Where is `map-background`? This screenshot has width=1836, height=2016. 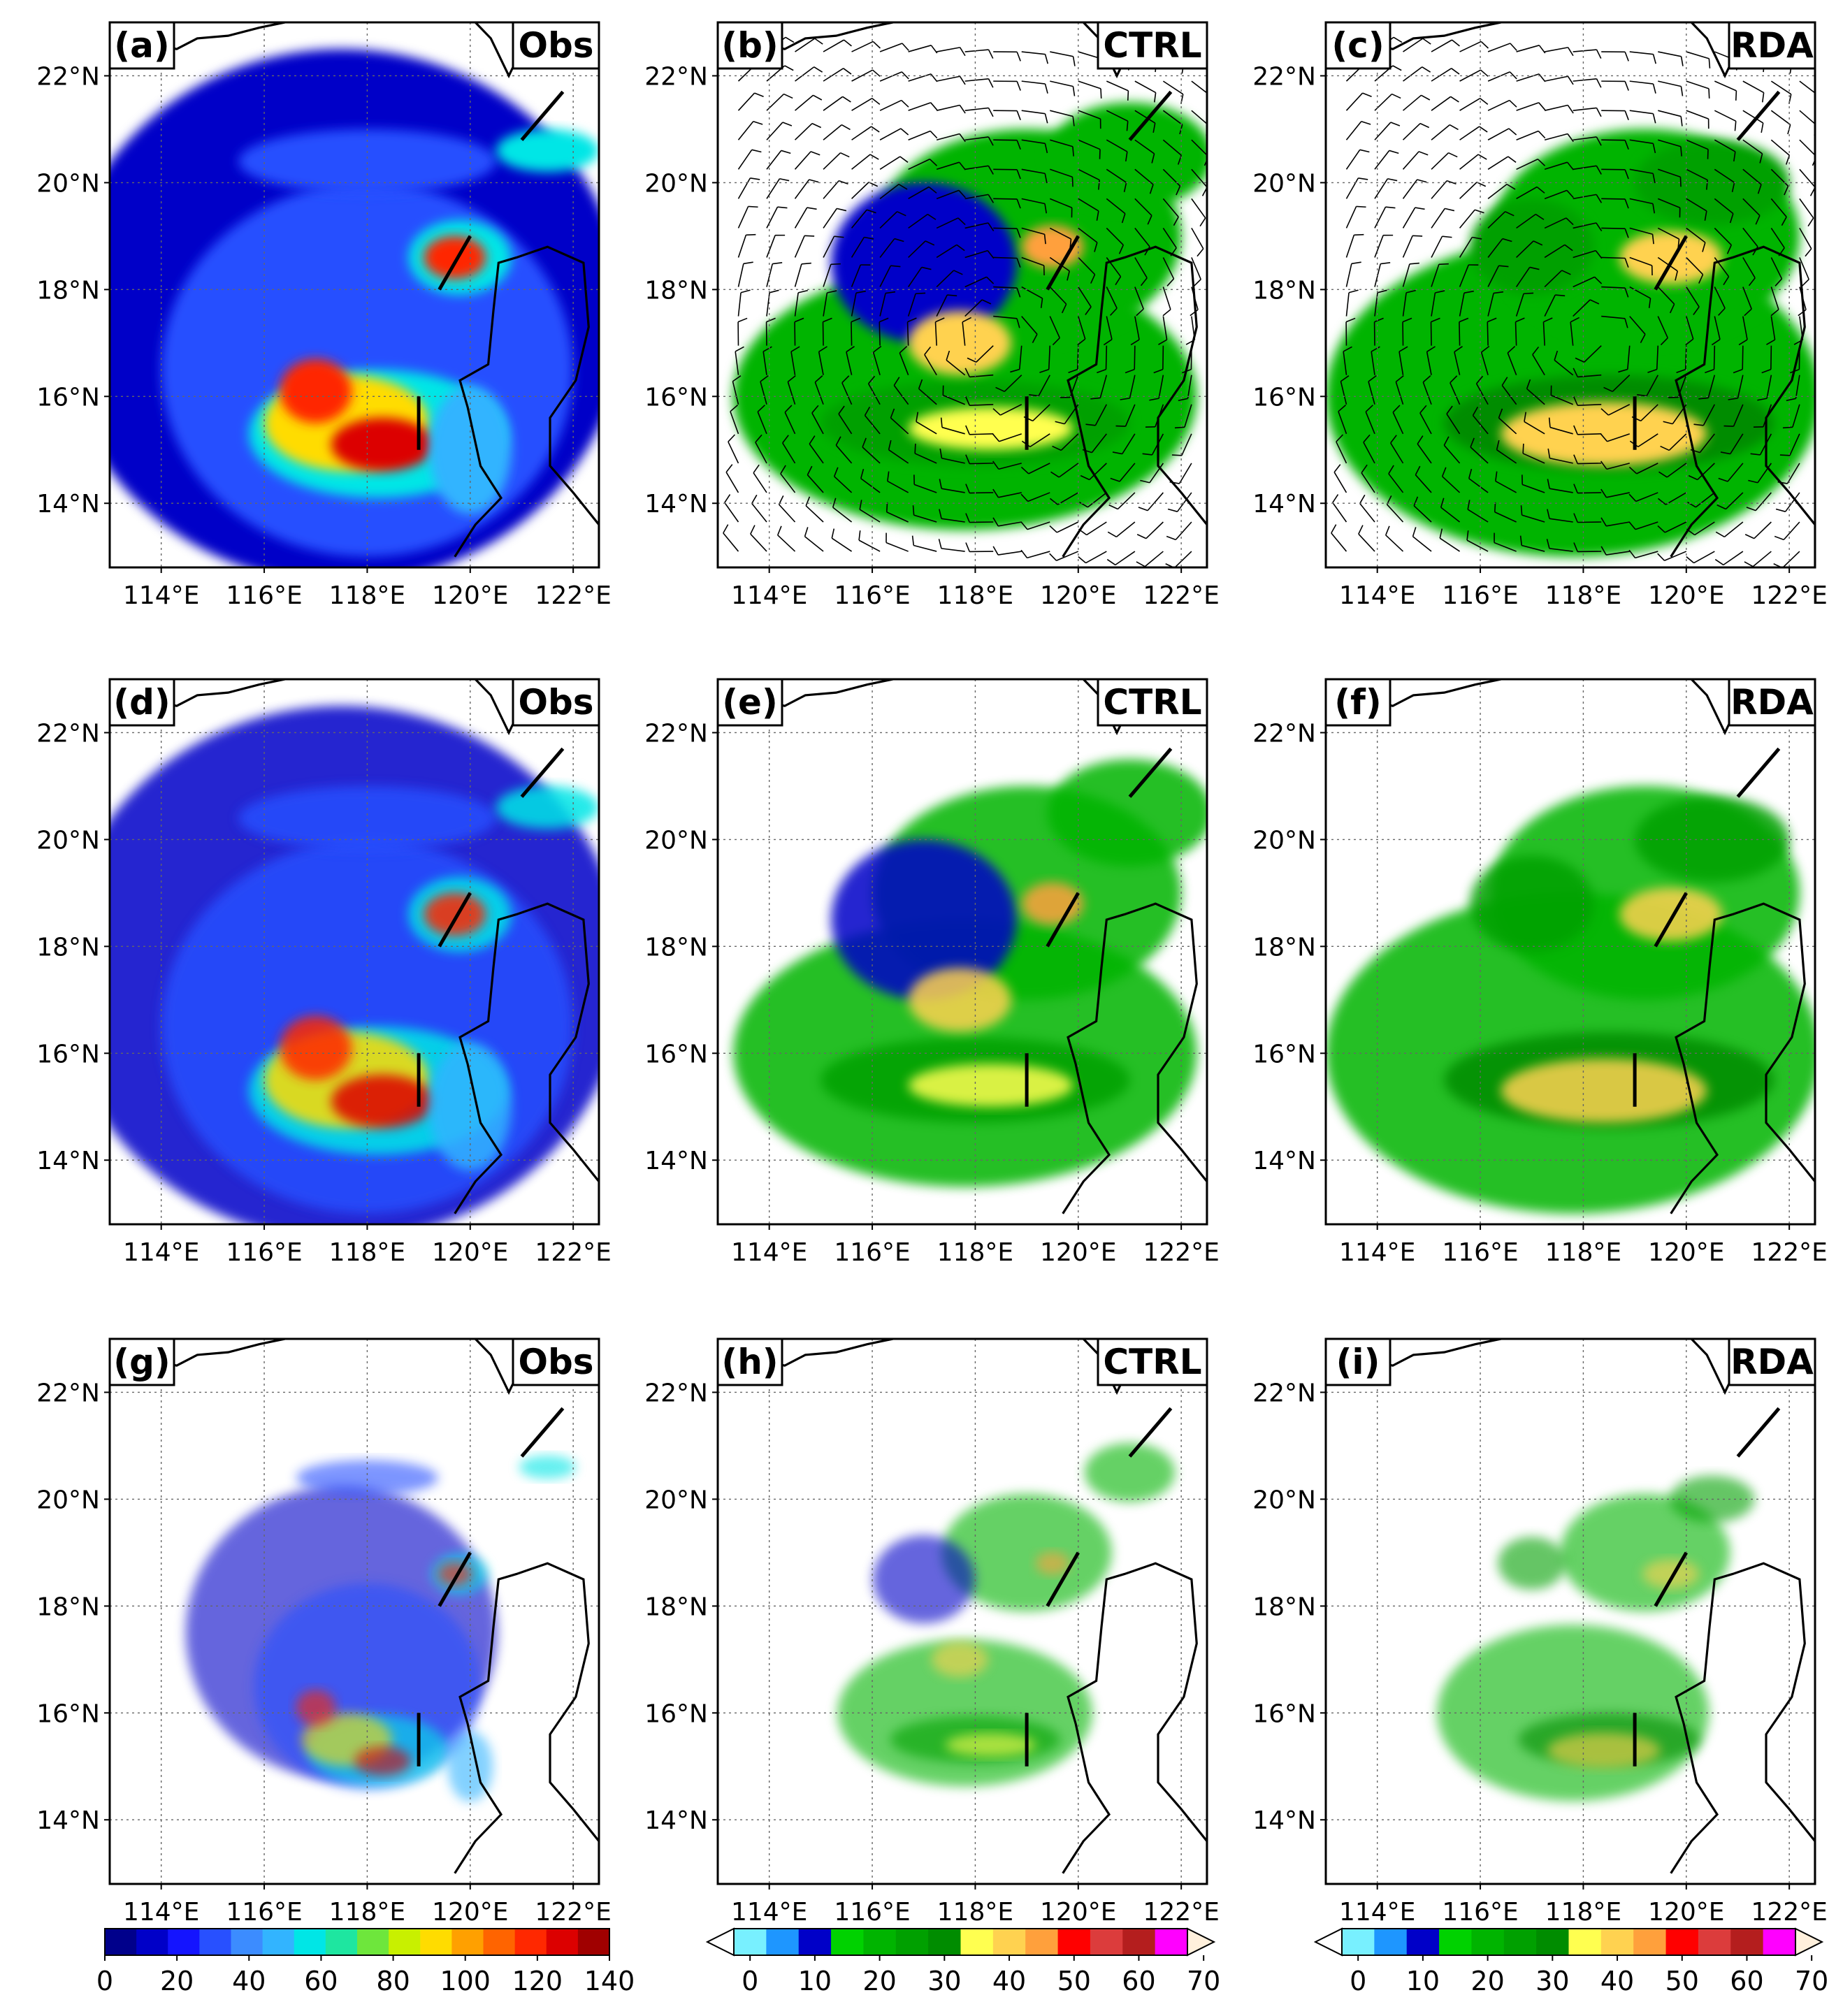 map-background is located at coordinates (1570, 1611).